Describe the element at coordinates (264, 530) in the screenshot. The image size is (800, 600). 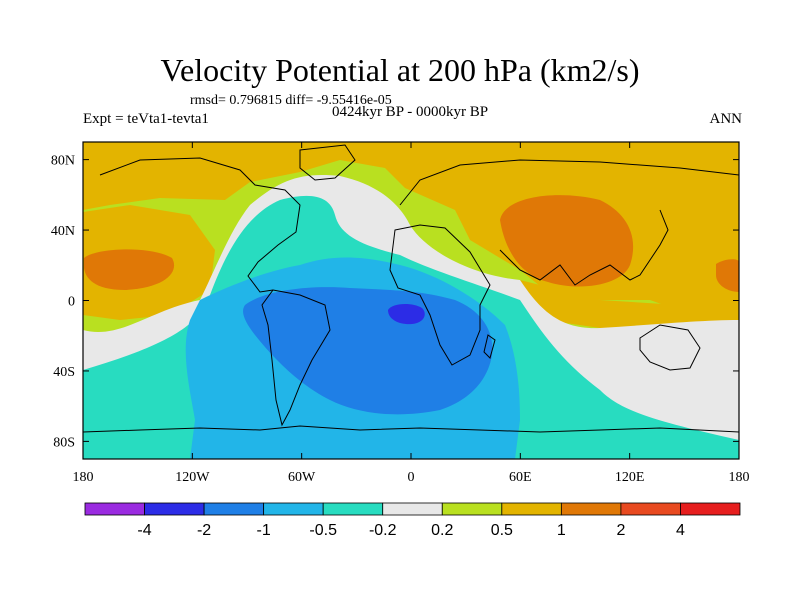
I see `colorbar-level-label: -1` at that location.